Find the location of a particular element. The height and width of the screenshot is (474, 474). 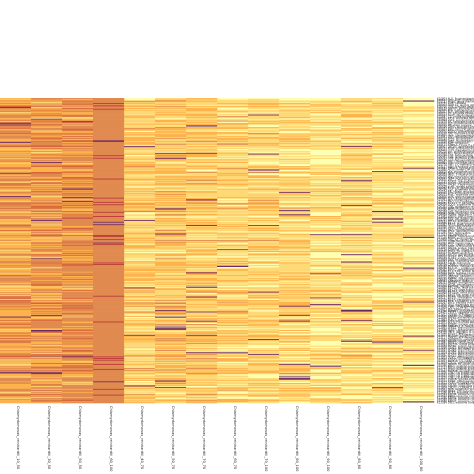

column-label: Chlamydomonas_reinhardtii_90_80 is located at coordinates (390, 438).